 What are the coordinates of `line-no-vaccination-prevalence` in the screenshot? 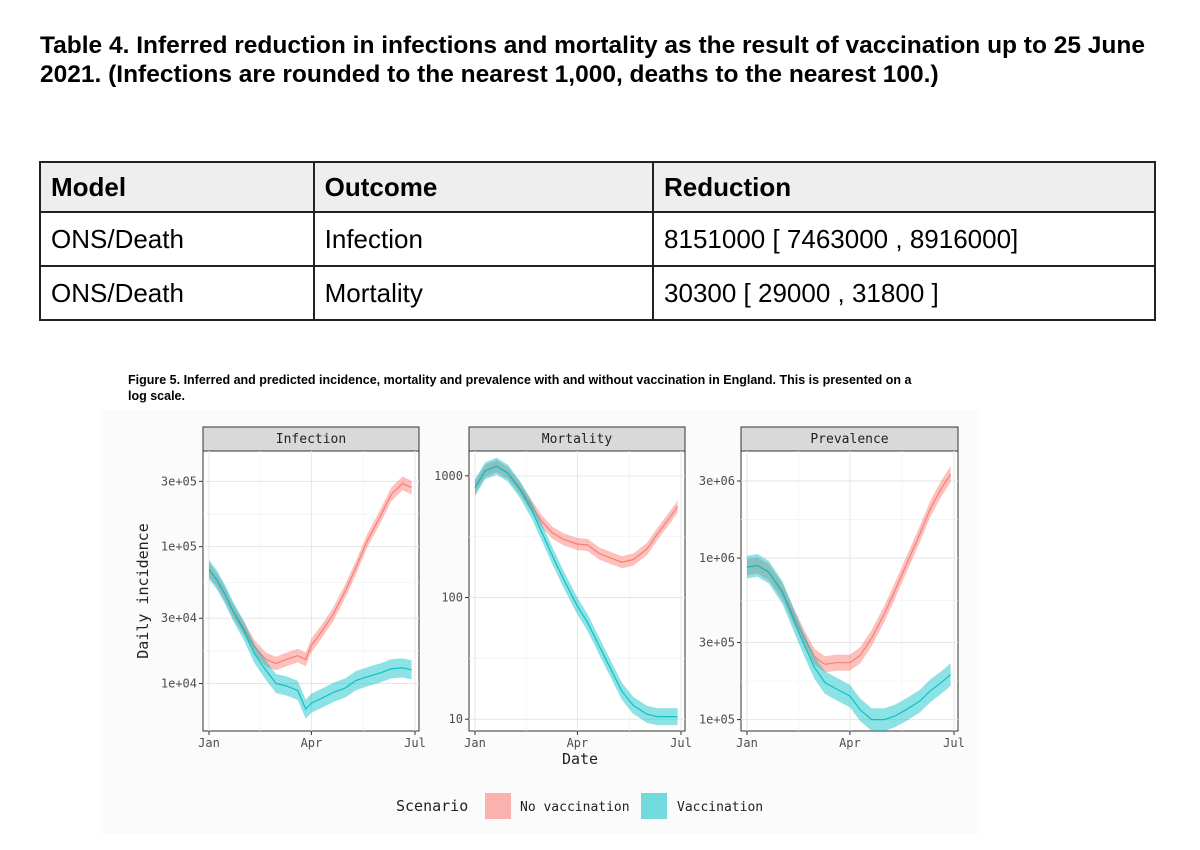 It's located at (849, 569).